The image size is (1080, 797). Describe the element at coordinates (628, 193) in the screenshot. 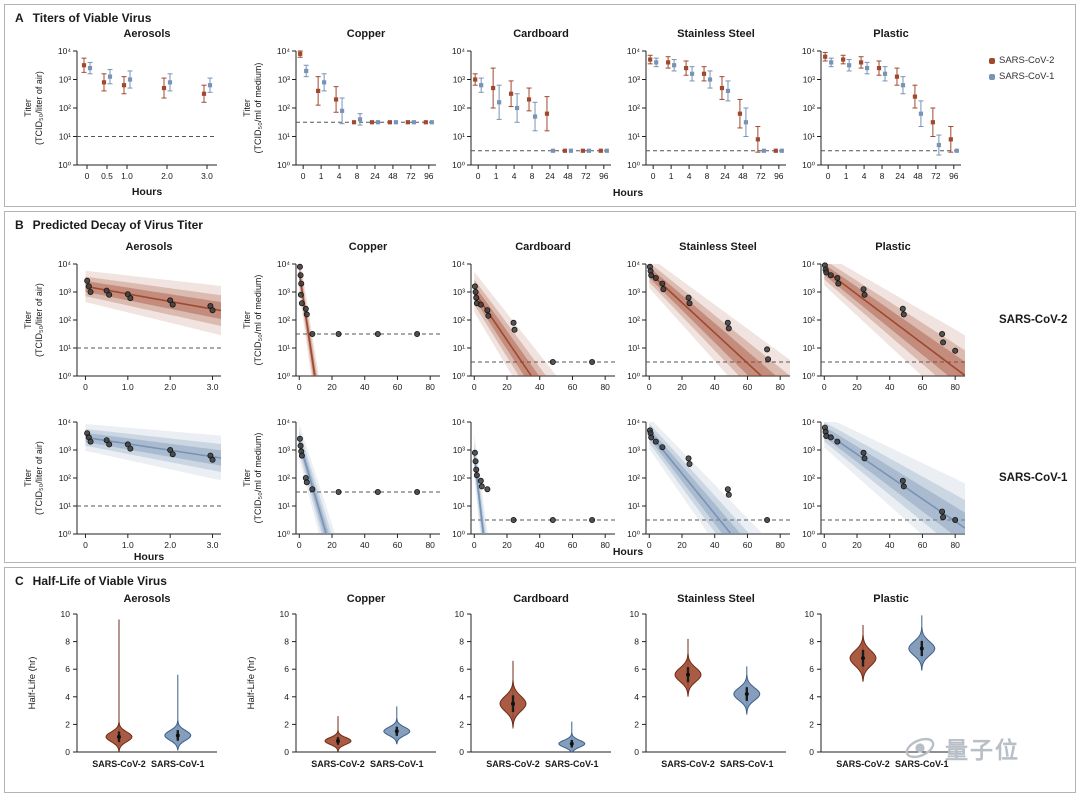

I see `x-axis-label-hours-shared: Hours` at that location.